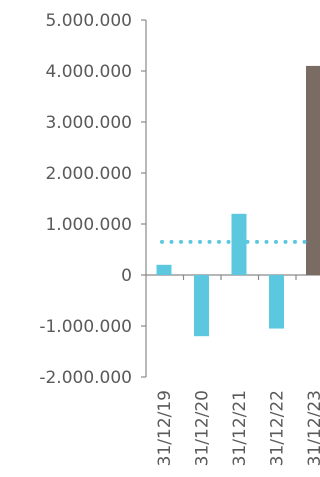  What do you see at coordinates (88, 123) in the screenshot?
I see `y-tick-label: 3.000.000` at bounding box center [88, 123].